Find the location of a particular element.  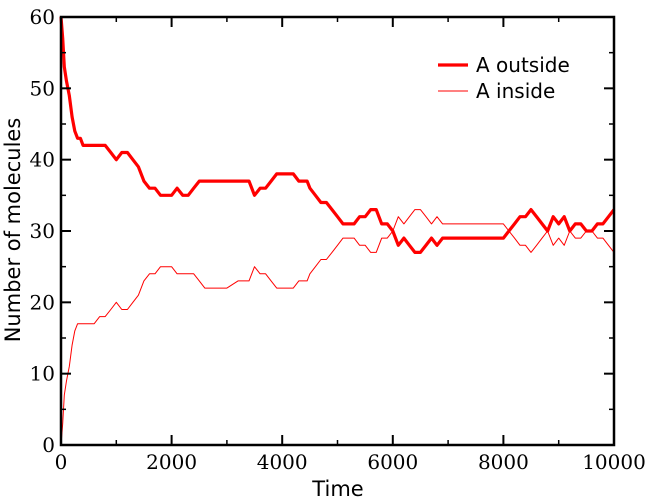

x-tick-label: 6000 is located at coordinates (392, 462).